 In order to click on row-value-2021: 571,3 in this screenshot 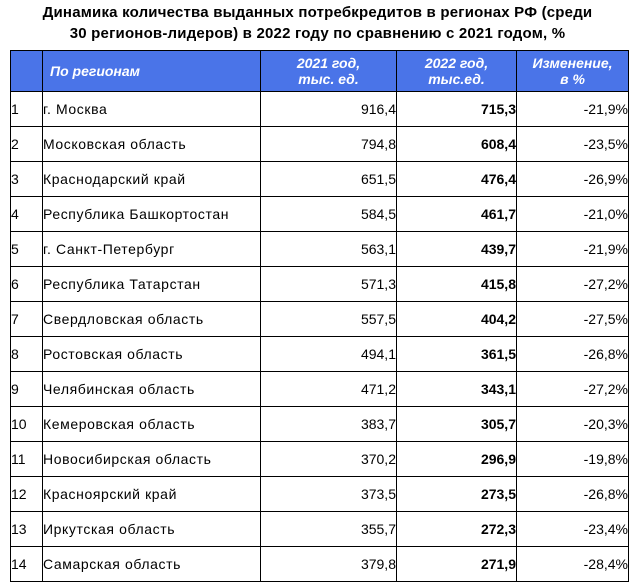, I will do `click(328, 284)`.